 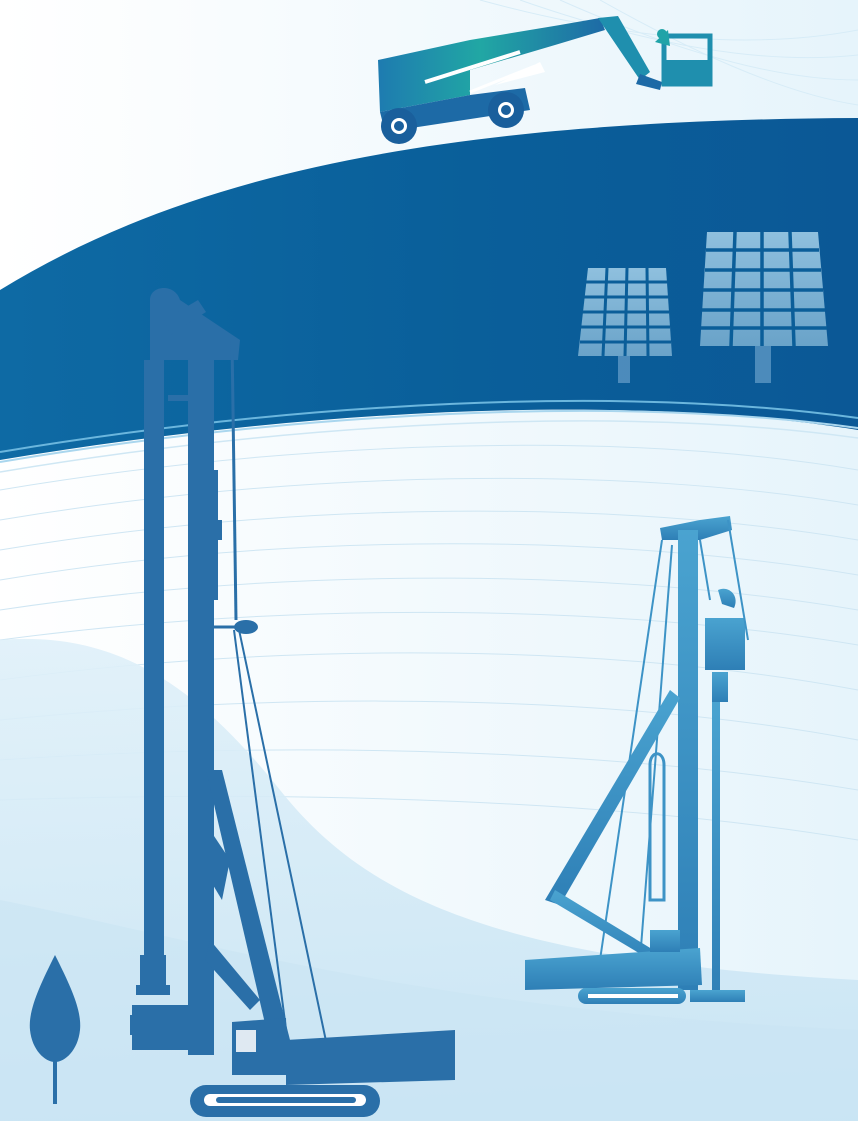 What do you see at coordinates (764, 307) in the screenshot?
I see `solar-panel-right` at bounding box center [764, 307].